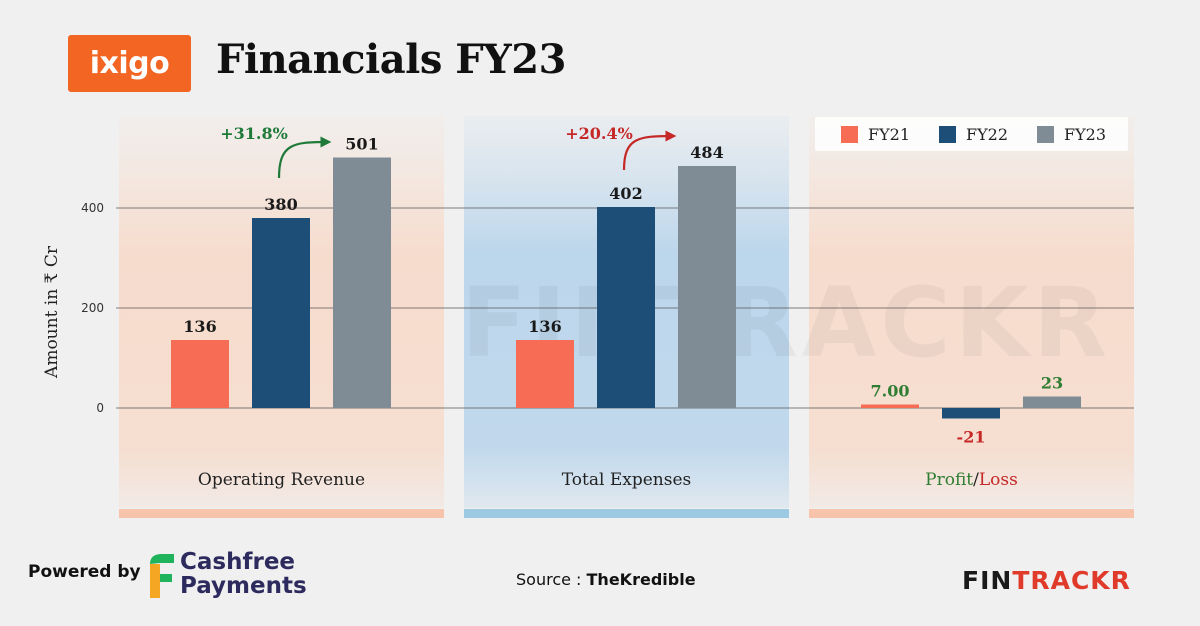 Image resolution: width=1200 pixels, height=626 pixels. I want to click on legend: FY21 FY22 FY23, so click(971, 134).